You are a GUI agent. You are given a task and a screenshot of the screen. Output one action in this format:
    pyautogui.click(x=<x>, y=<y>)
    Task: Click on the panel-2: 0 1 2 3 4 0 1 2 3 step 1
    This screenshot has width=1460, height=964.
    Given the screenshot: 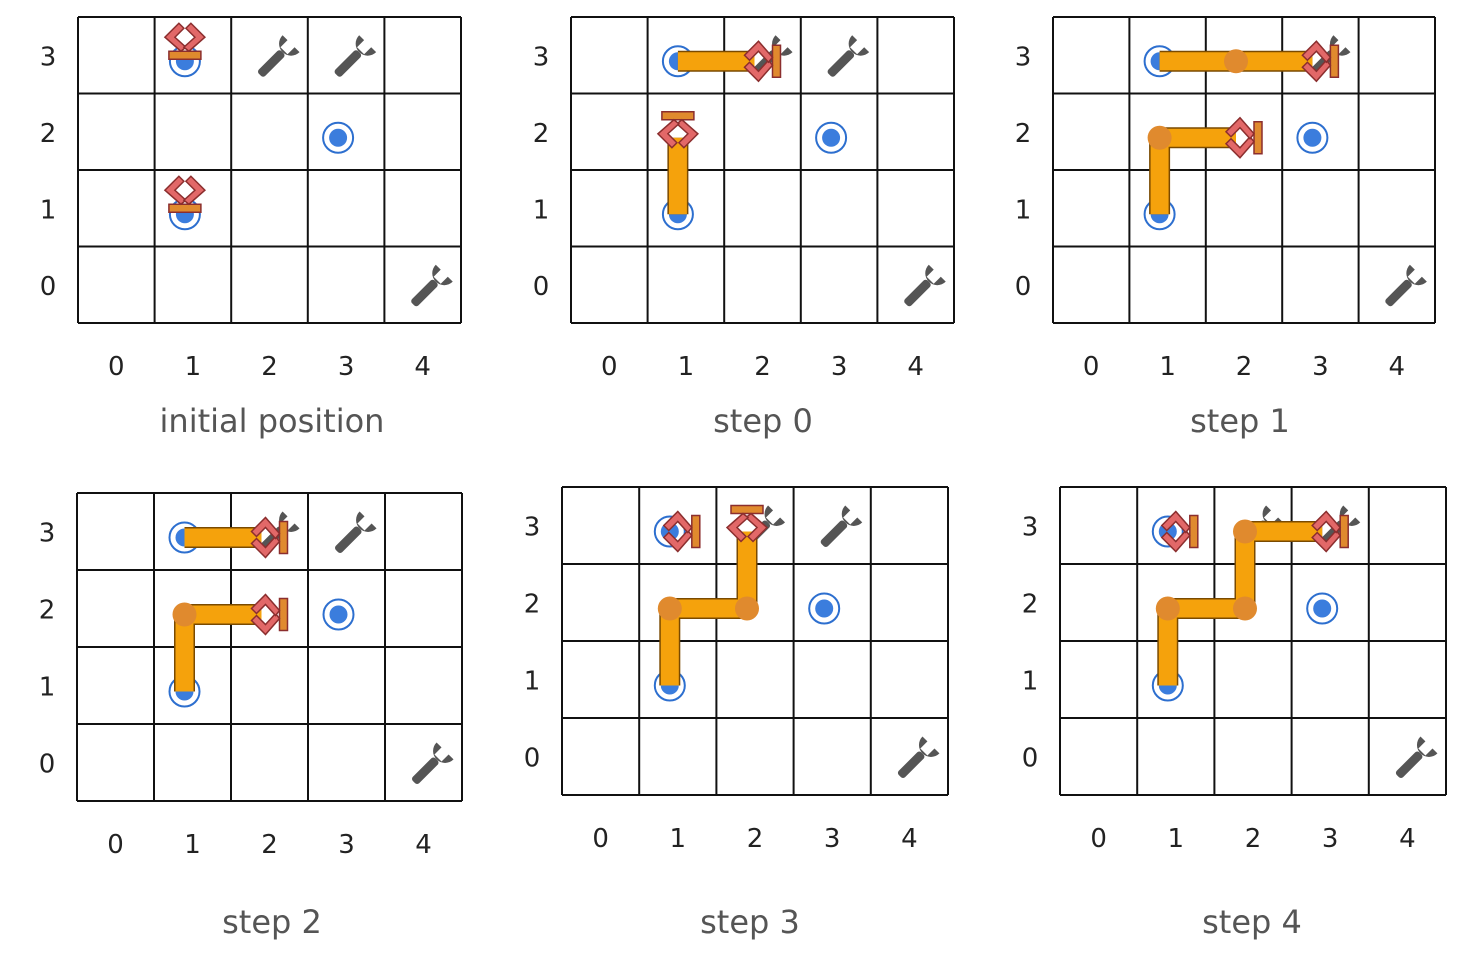 What is the action you would take?
    pyautogui.click(x=1225, y=228)
    